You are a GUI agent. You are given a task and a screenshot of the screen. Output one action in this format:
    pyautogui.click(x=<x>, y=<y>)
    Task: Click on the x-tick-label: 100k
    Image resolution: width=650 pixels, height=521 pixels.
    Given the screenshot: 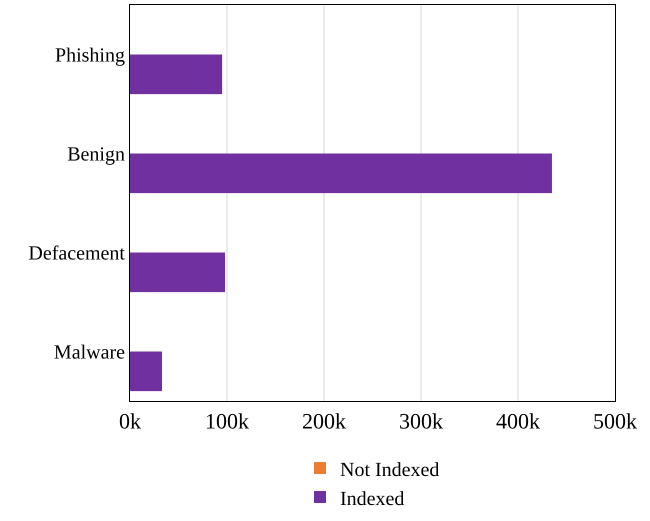 What is the action you would take?
    pyautogui.click(x=227, y=421)
    